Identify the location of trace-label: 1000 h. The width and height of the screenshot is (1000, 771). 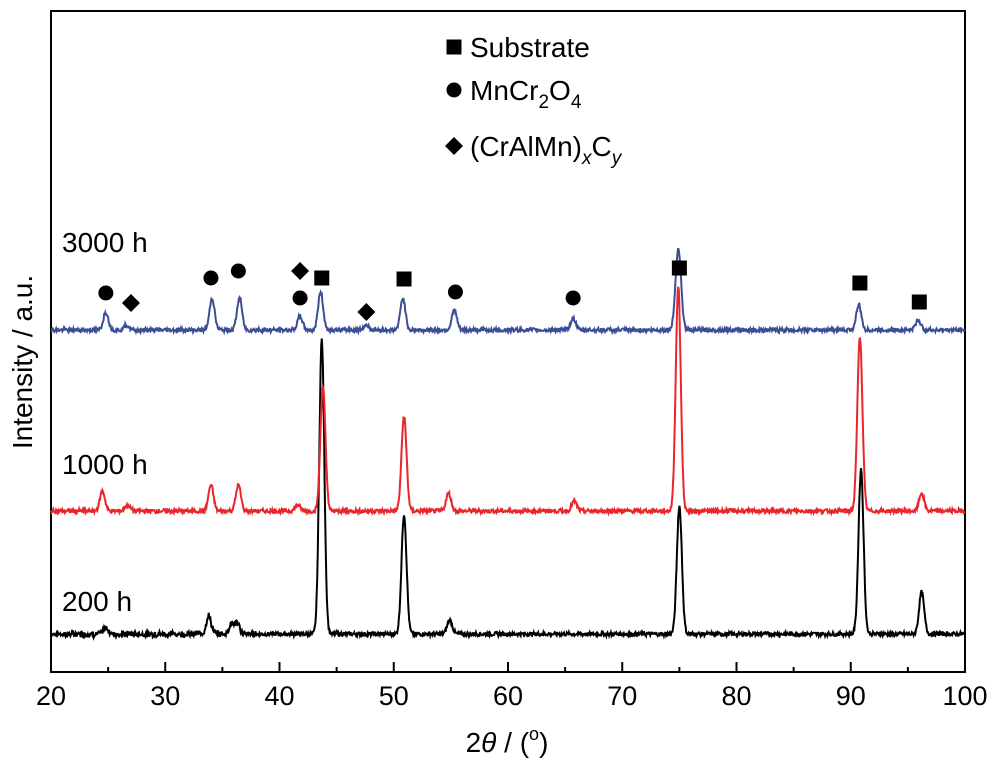
(105, 464).